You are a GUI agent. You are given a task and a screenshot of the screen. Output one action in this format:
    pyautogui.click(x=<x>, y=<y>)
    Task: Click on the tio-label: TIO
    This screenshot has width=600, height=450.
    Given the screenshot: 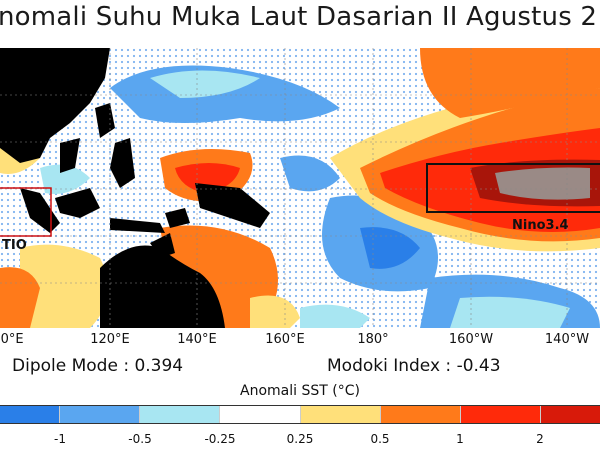 What is the action you would take?
    pyautogui.click(x=14, y=245)
    